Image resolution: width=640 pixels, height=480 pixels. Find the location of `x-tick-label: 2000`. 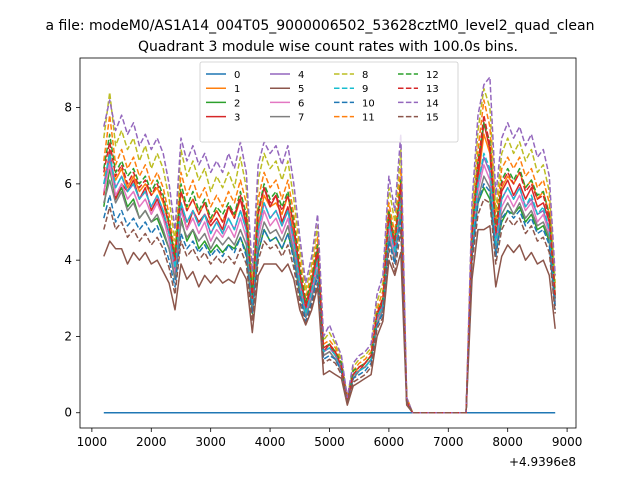

x-tick-label: 2000 is located at coordinates (151, 442).